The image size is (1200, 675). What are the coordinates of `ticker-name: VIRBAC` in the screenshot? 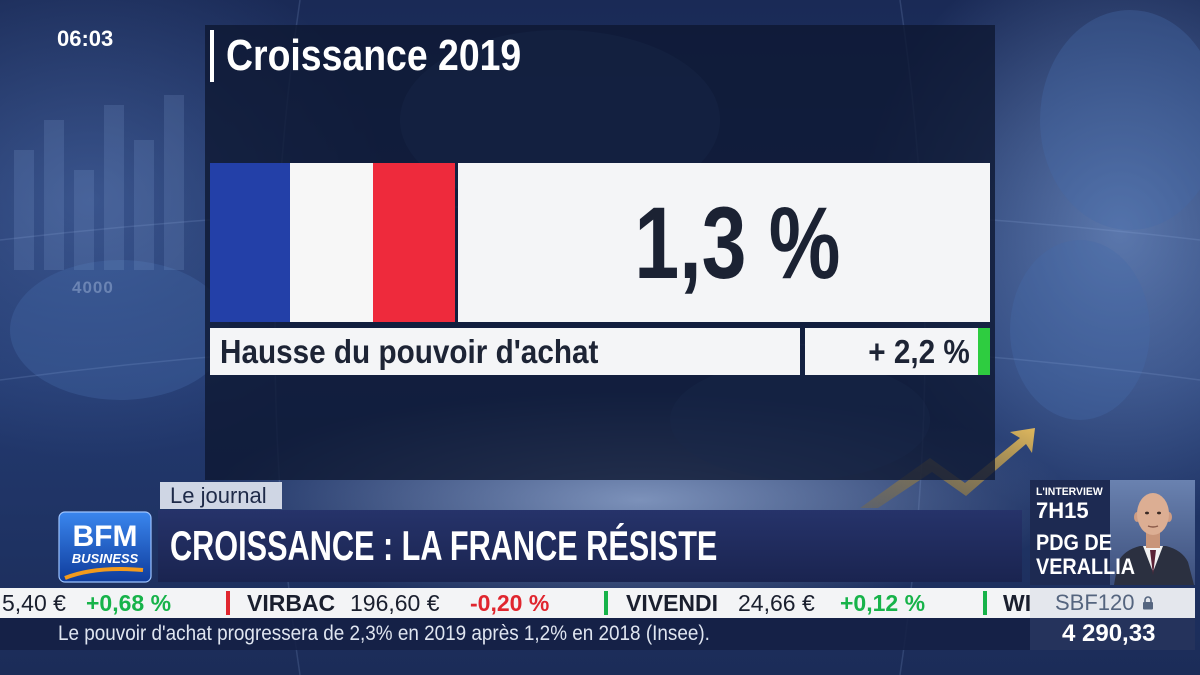 It's located at (291, 603).